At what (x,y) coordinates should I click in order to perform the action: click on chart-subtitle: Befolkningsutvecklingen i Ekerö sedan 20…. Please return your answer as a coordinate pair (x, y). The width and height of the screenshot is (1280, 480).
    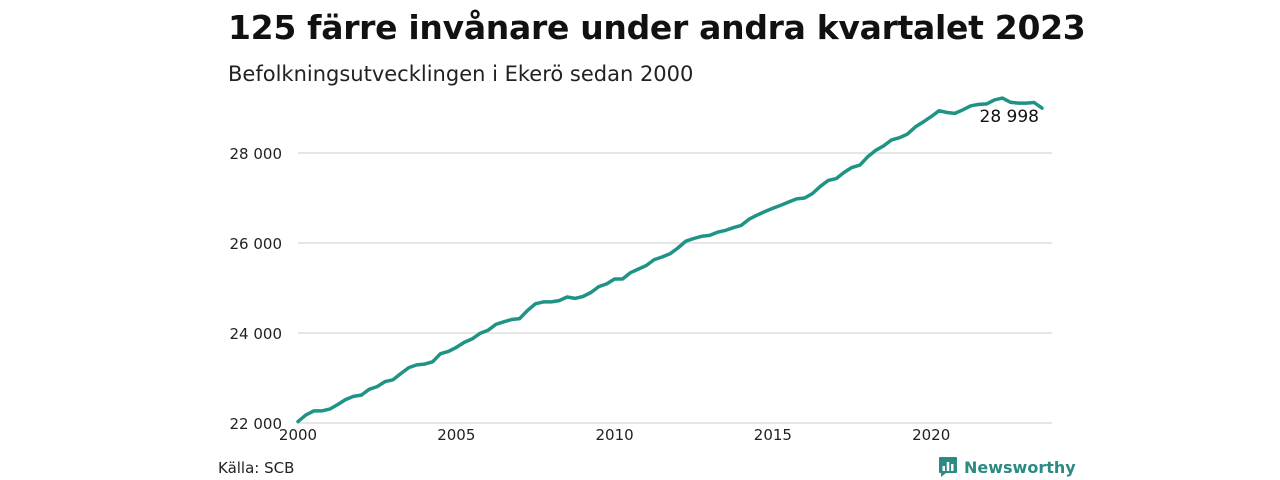
    Looking at the image, I should click on (461, 74).